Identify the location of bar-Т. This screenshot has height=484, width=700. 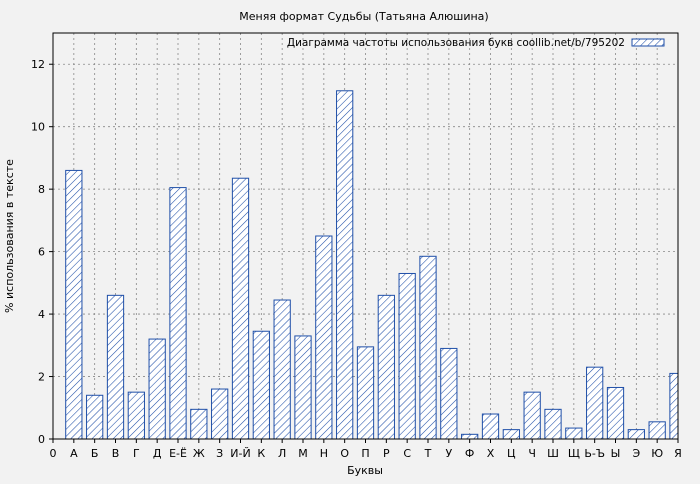
(428, 347).